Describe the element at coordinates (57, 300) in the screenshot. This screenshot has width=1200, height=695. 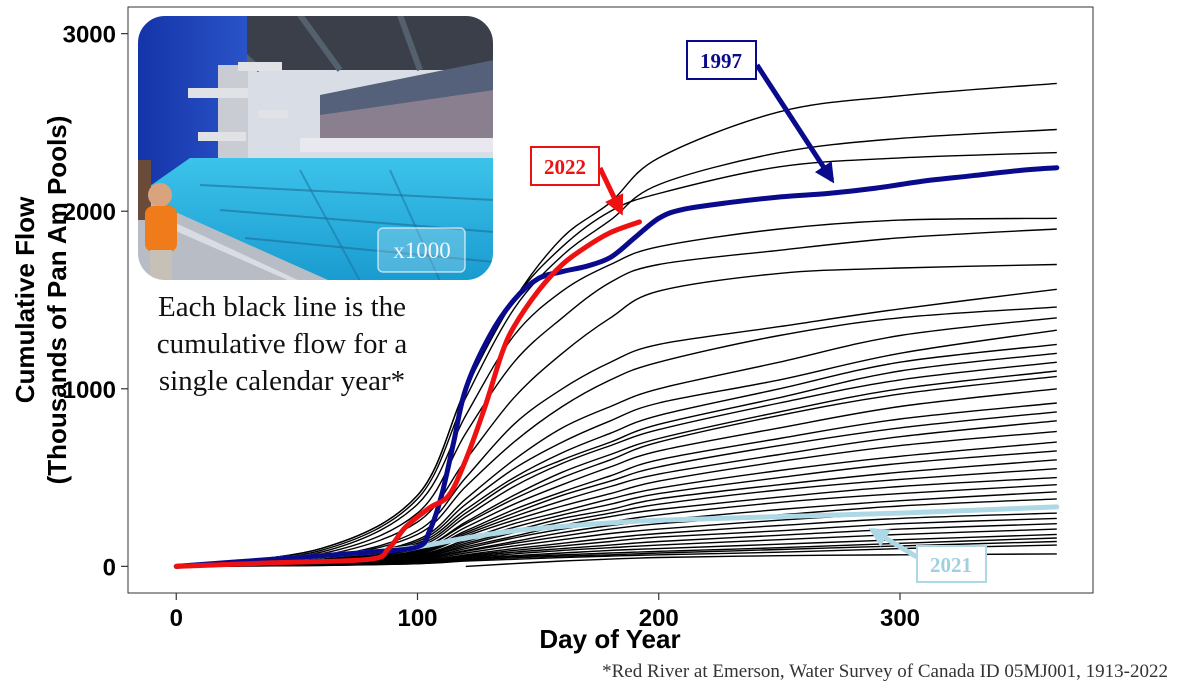
I see `y-axis-title-line2: (Thousands of Pan Am Pools)` at that location.